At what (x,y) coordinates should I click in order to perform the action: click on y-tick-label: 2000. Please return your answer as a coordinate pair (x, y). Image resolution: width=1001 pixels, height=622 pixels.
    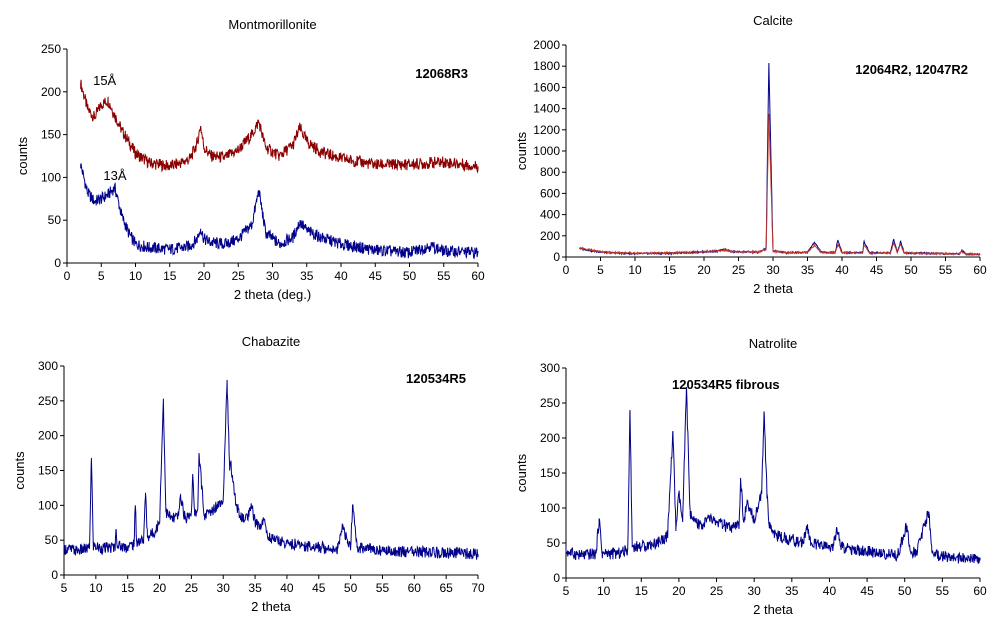
    Looking at the image, I should click on (546, 45).